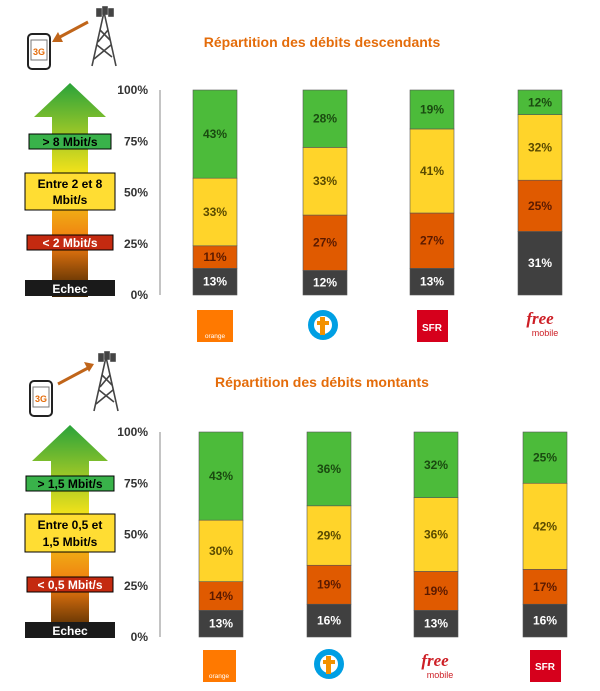 The width and height of the screenshot is (600, 691). What do you see at coordinates (41, 399) in the screenshot?
I see `network-badge: 3G` at bounding box center [41, 399].